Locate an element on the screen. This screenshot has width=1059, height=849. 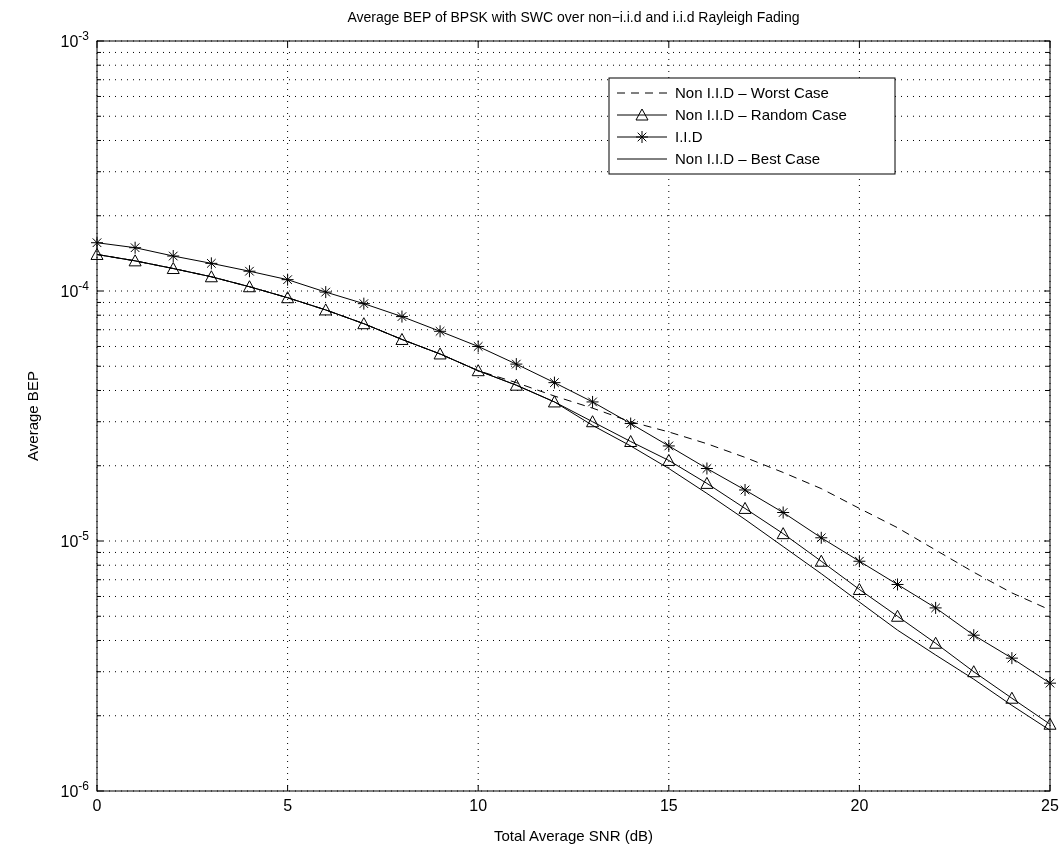
legend-label: I.I.D is located at coordinates (689, 136).